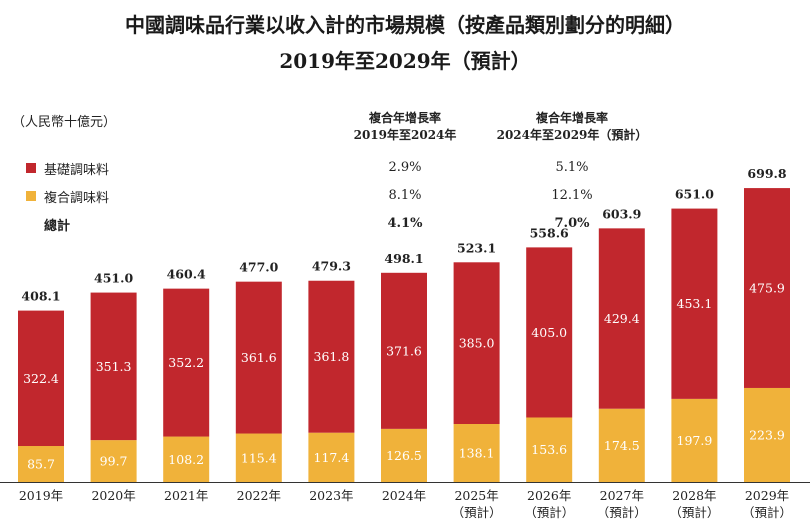 The image size is (810, 525). Describe the element at coordinates (31, 196) in the screenshot. I see `legend-swatch-compound` at that location.